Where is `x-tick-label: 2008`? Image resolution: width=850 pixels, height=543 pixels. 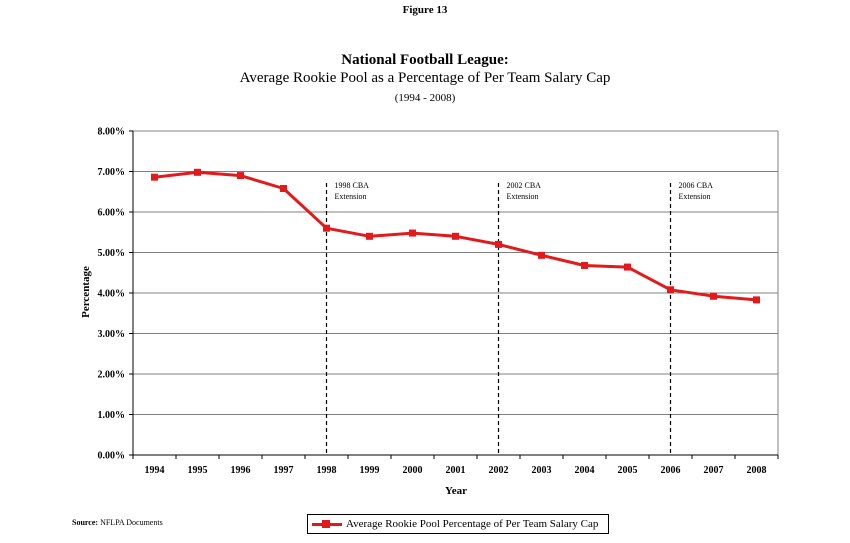
x-tick-label: 2008 is located at coordinates (757, 470).